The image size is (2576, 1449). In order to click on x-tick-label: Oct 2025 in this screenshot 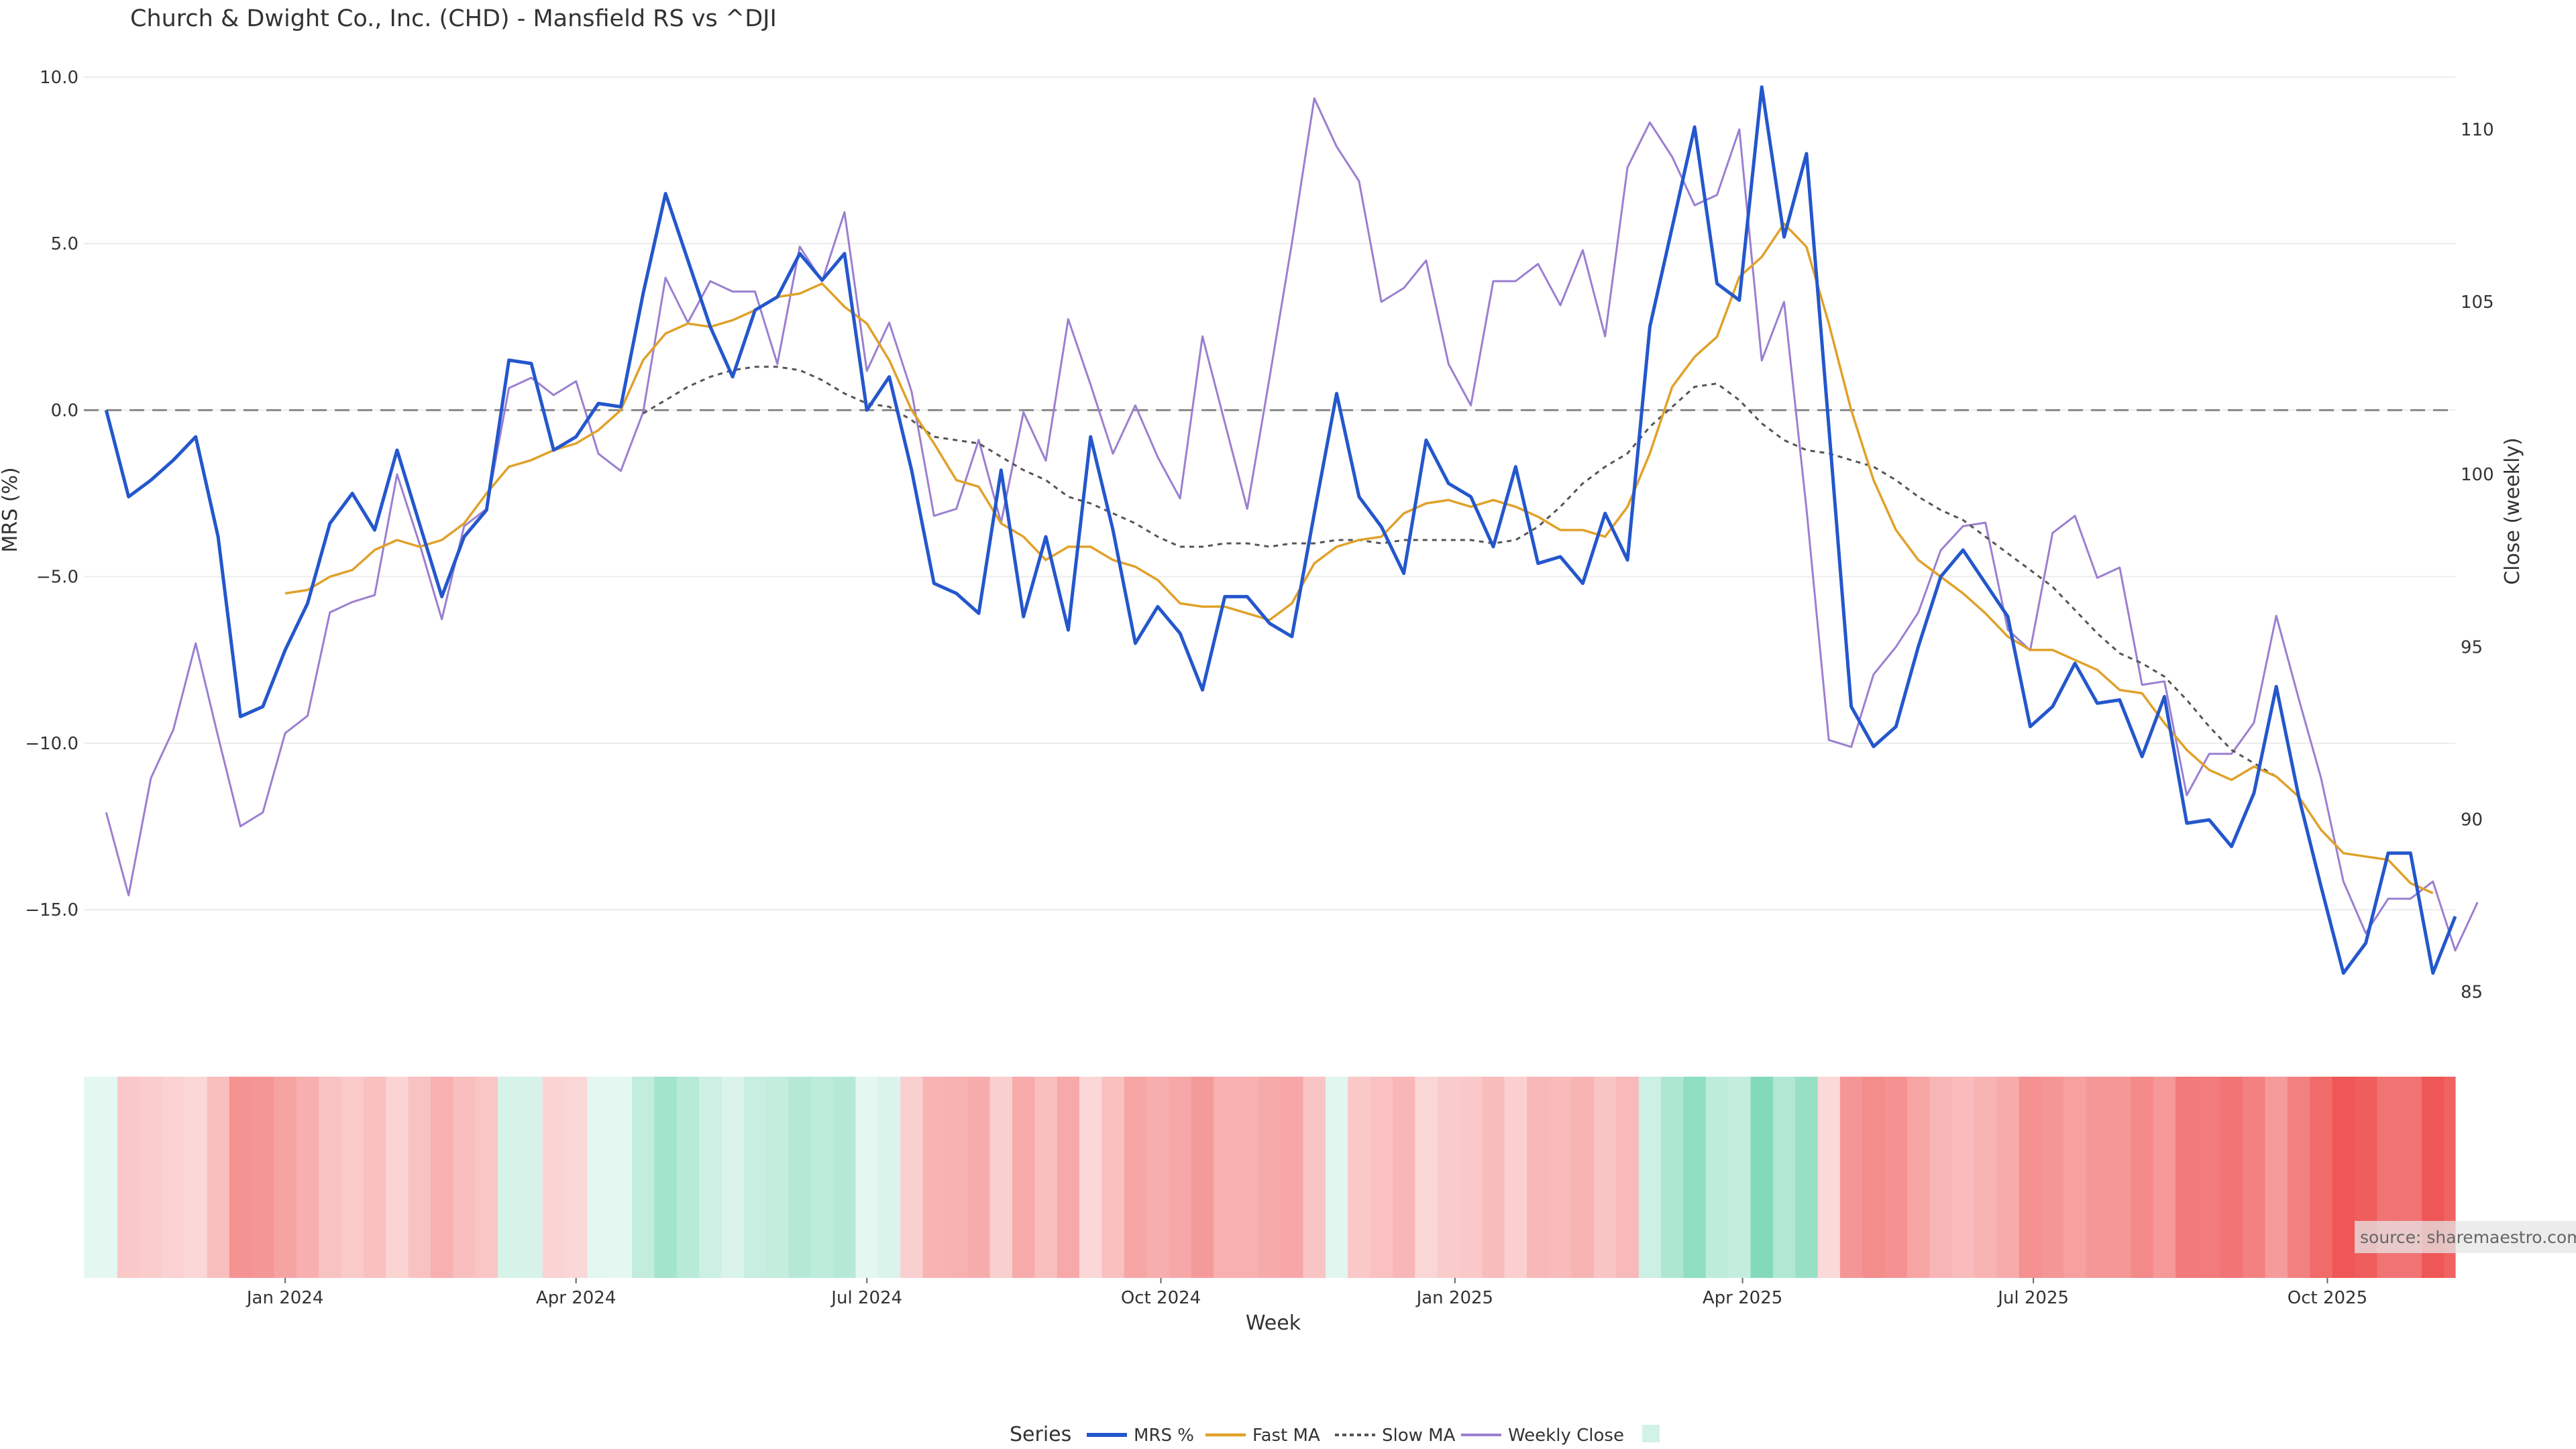, I will do `click(2327, 1298)`.